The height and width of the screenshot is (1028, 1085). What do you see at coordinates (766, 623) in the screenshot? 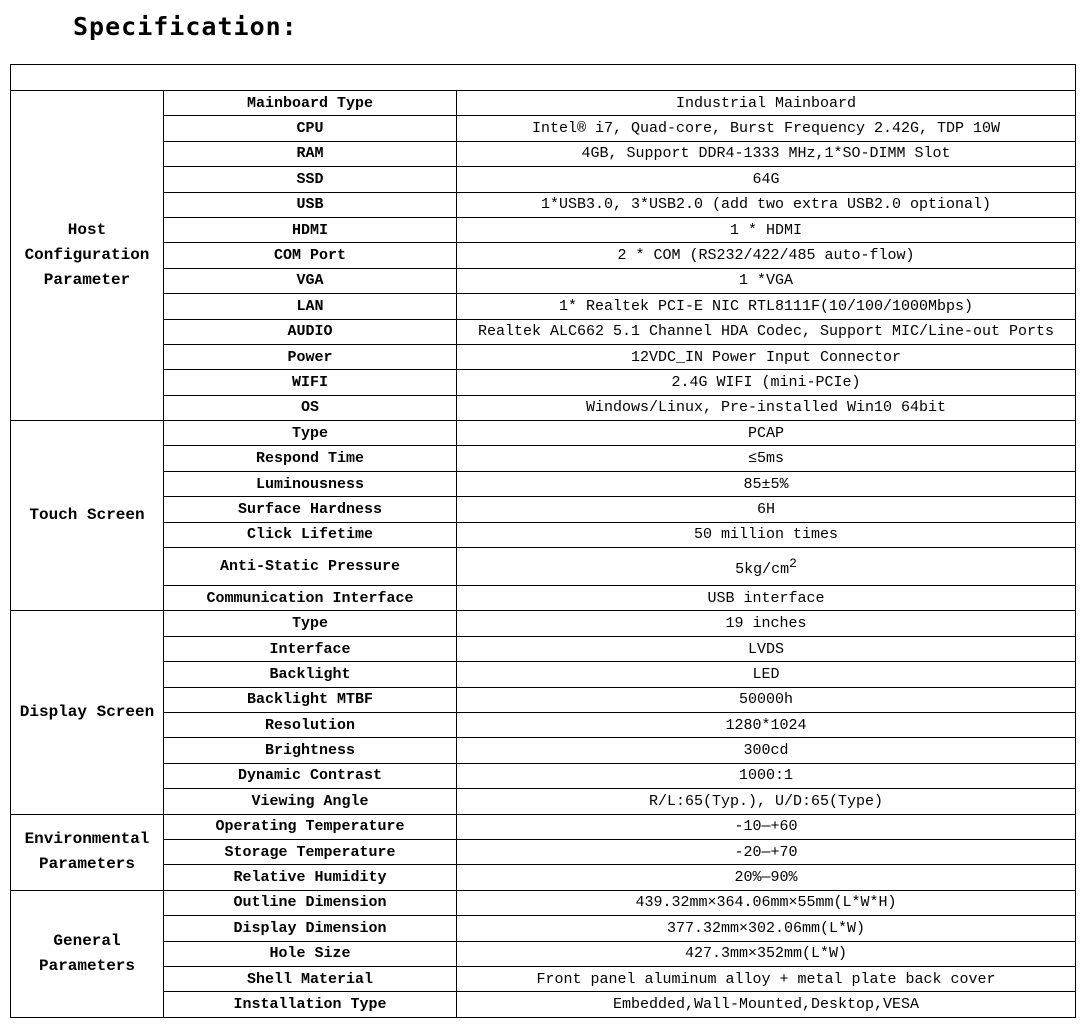
I see `spec-value: 19 inches` at bounding box center [766, 623].